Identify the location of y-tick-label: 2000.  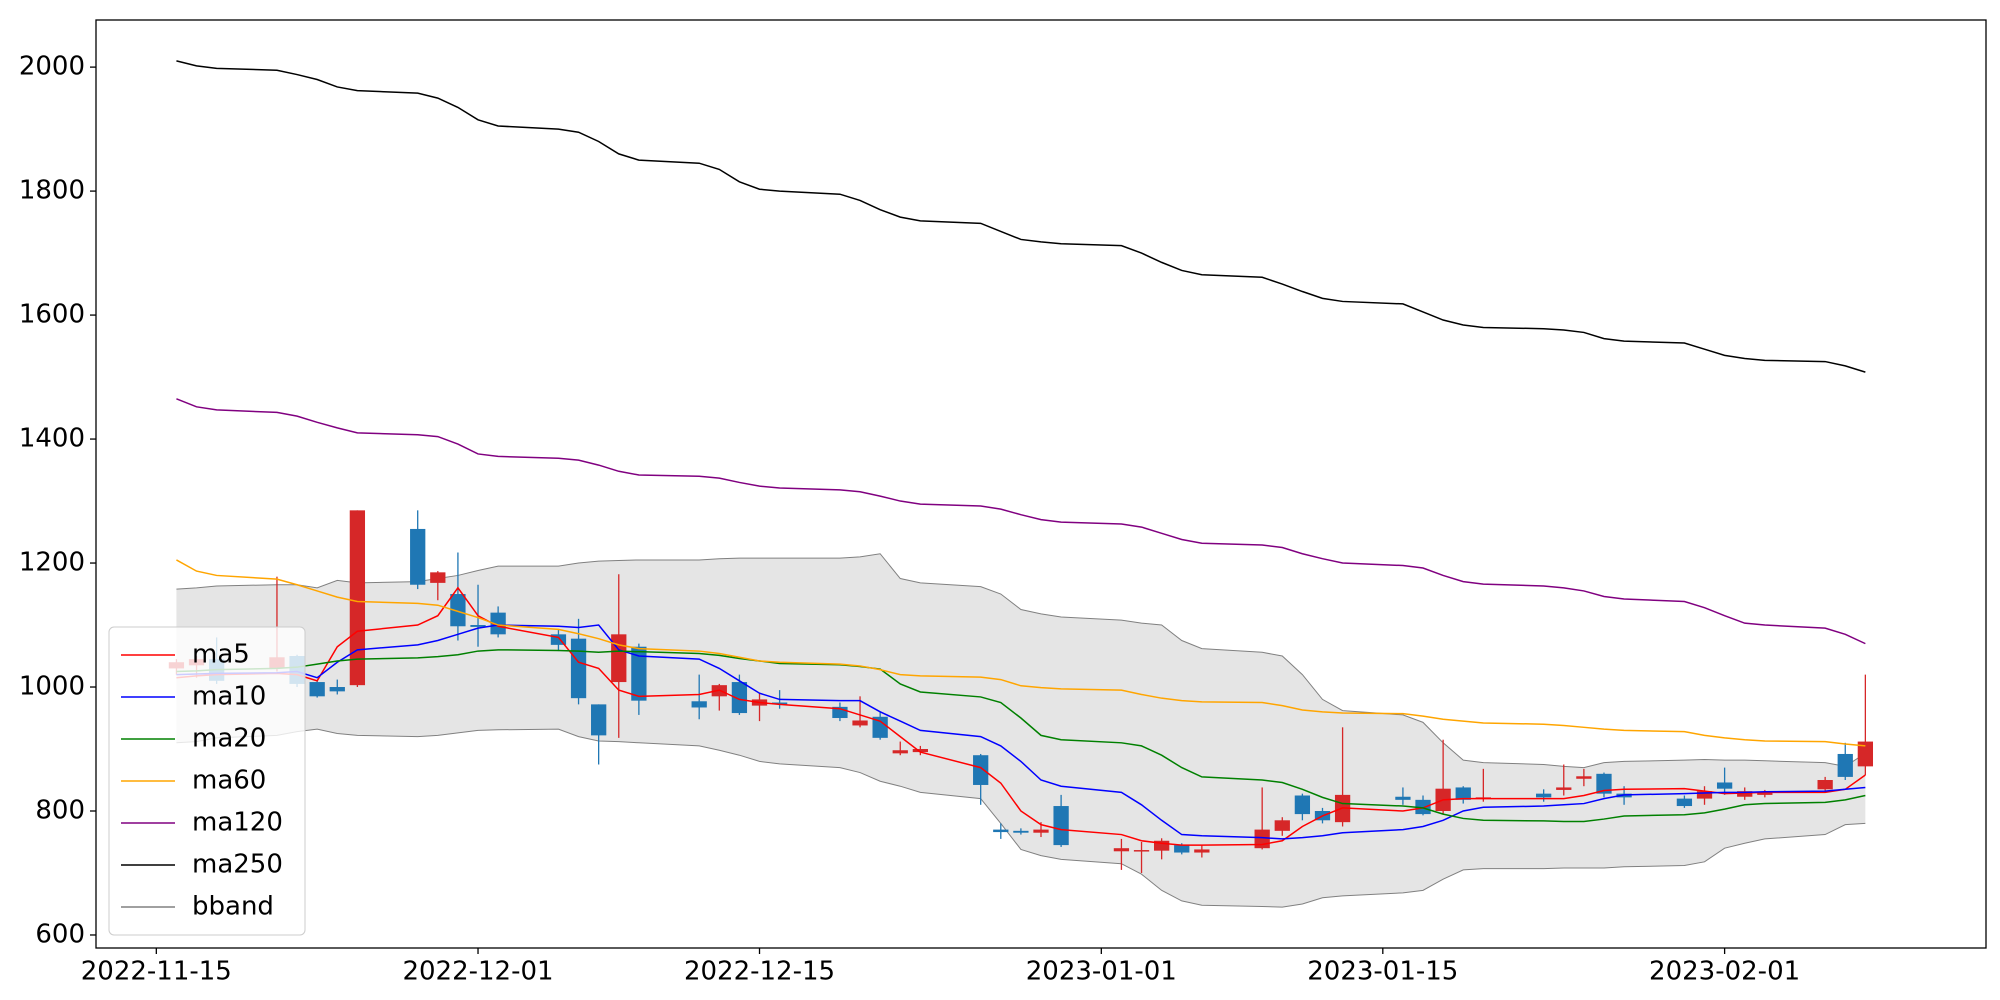
(52, 67).